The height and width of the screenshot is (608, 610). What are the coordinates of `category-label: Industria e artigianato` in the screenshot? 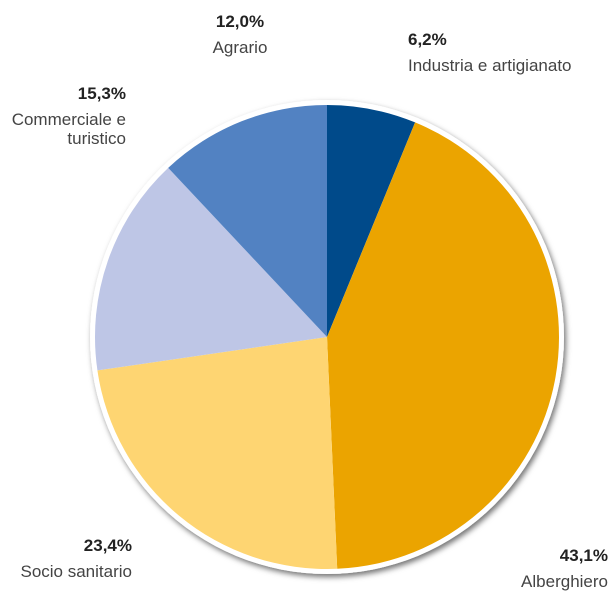 It's located at (490, 65).